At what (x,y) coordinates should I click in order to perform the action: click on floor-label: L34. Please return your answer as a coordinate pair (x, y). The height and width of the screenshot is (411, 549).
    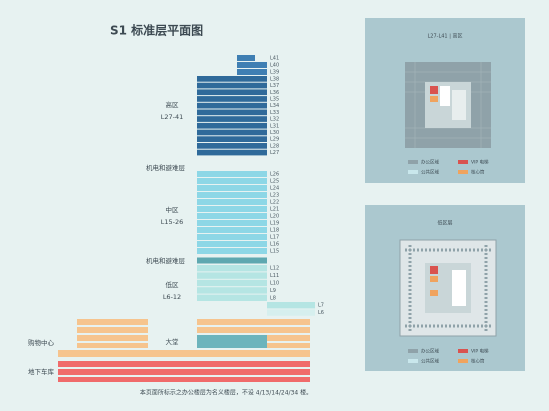
    Looking at the image, I should click on (274, 106).